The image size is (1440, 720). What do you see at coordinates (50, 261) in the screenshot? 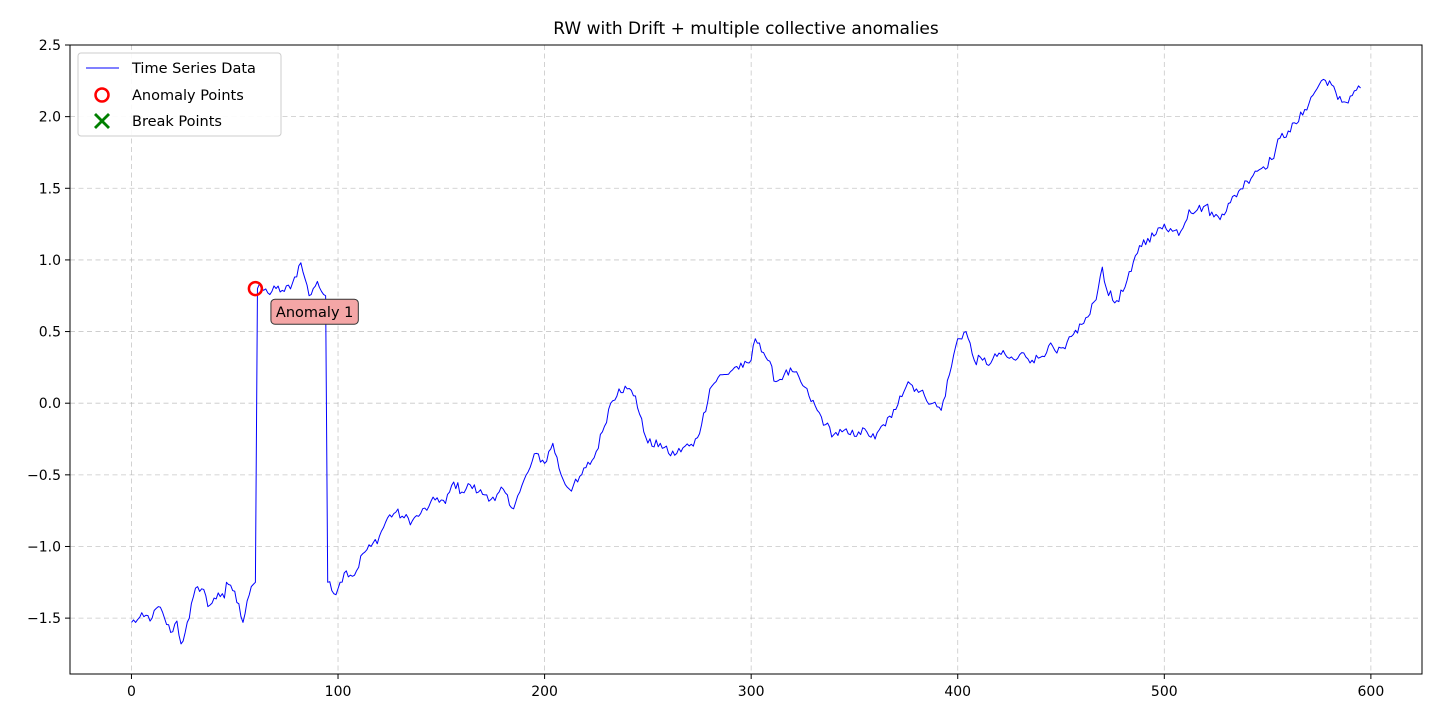
I see `y-tick-label: 1.0` at bounding box center [50, 261].